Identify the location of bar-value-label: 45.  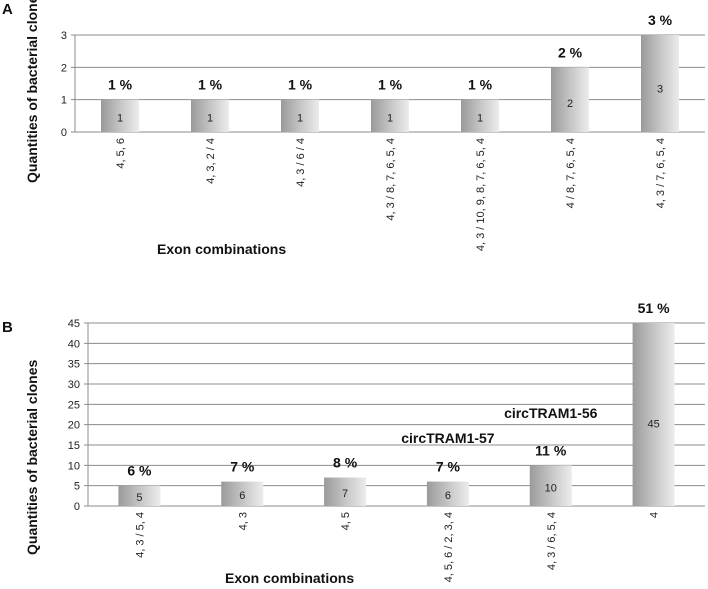
(653, 425).